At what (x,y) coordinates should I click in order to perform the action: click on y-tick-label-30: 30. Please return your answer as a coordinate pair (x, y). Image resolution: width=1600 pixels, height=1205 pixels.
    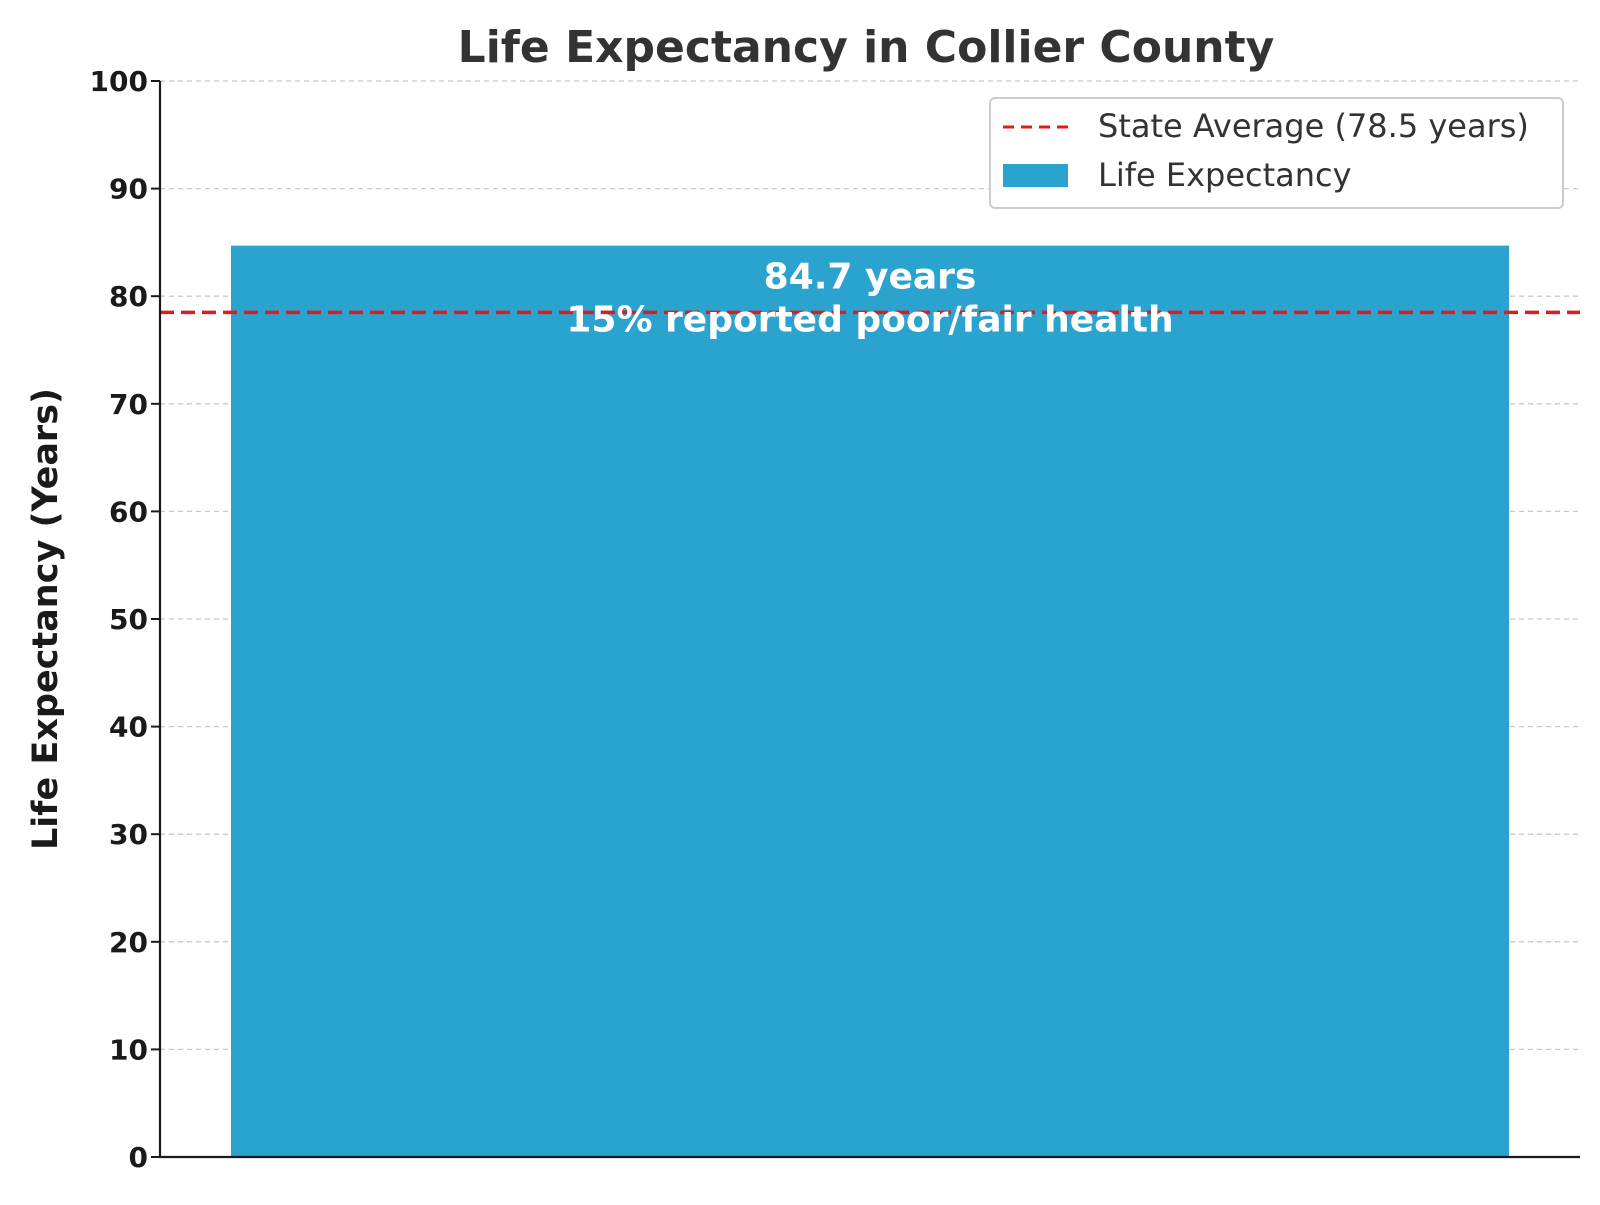
    Looking at the image, I should click on (128, 834).